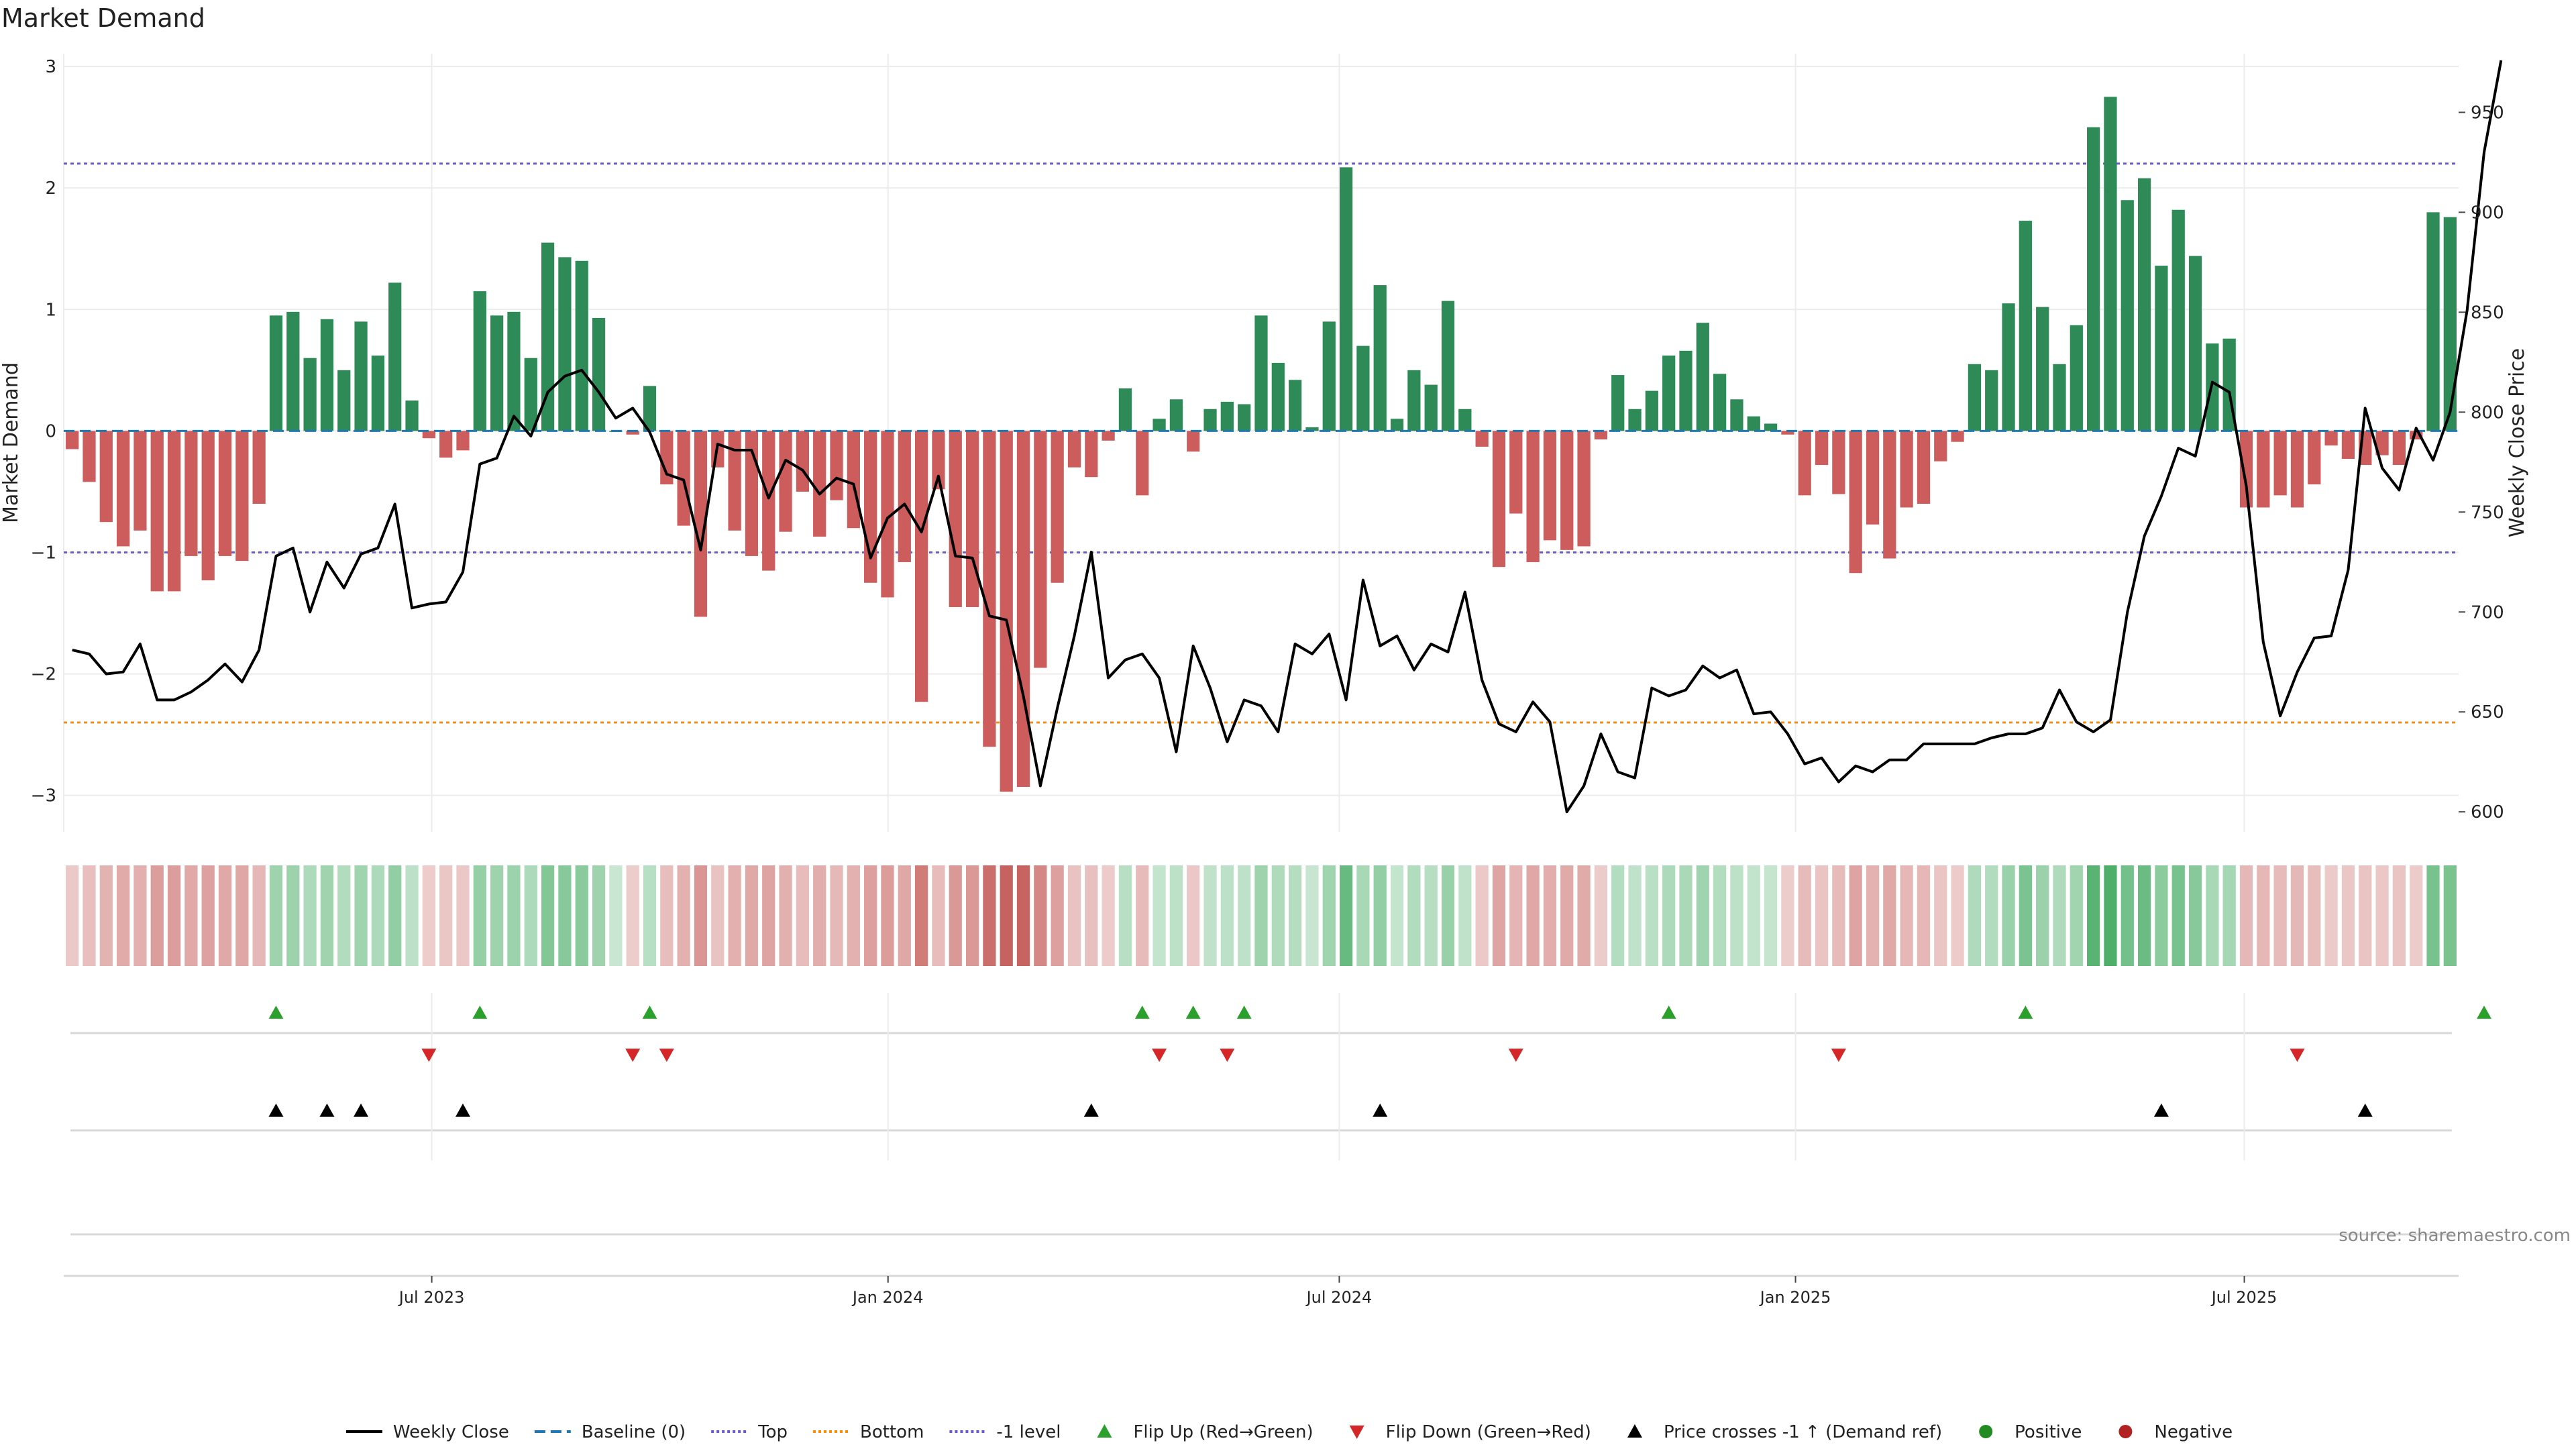  I want to click on source-note: source: sharemaestro.com, so click(2455, 1236).